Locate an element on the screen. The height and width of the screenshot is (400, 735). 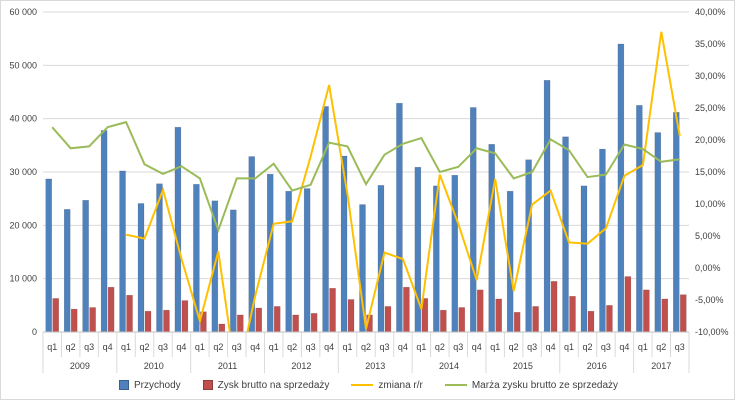
legend-item: zmiana r/r is located at coordinates (387, 385).